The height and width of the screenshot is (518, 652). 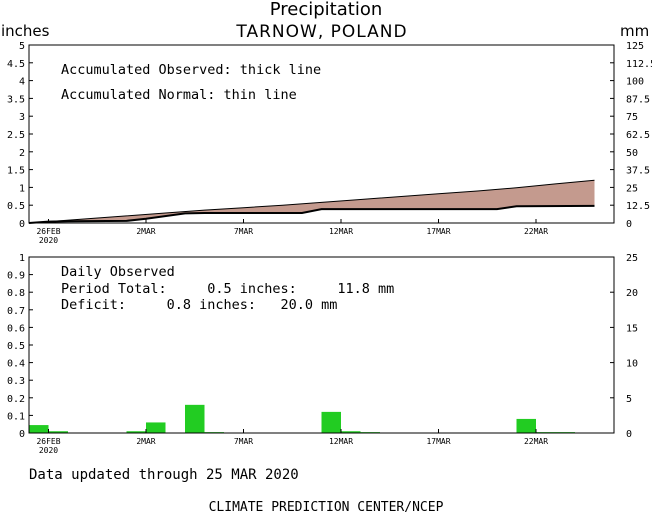 What do you see at coordinates (635, 82) in the screenshot?
I see `accum-right-tick-label: 100` at bounding box center [635, 82].